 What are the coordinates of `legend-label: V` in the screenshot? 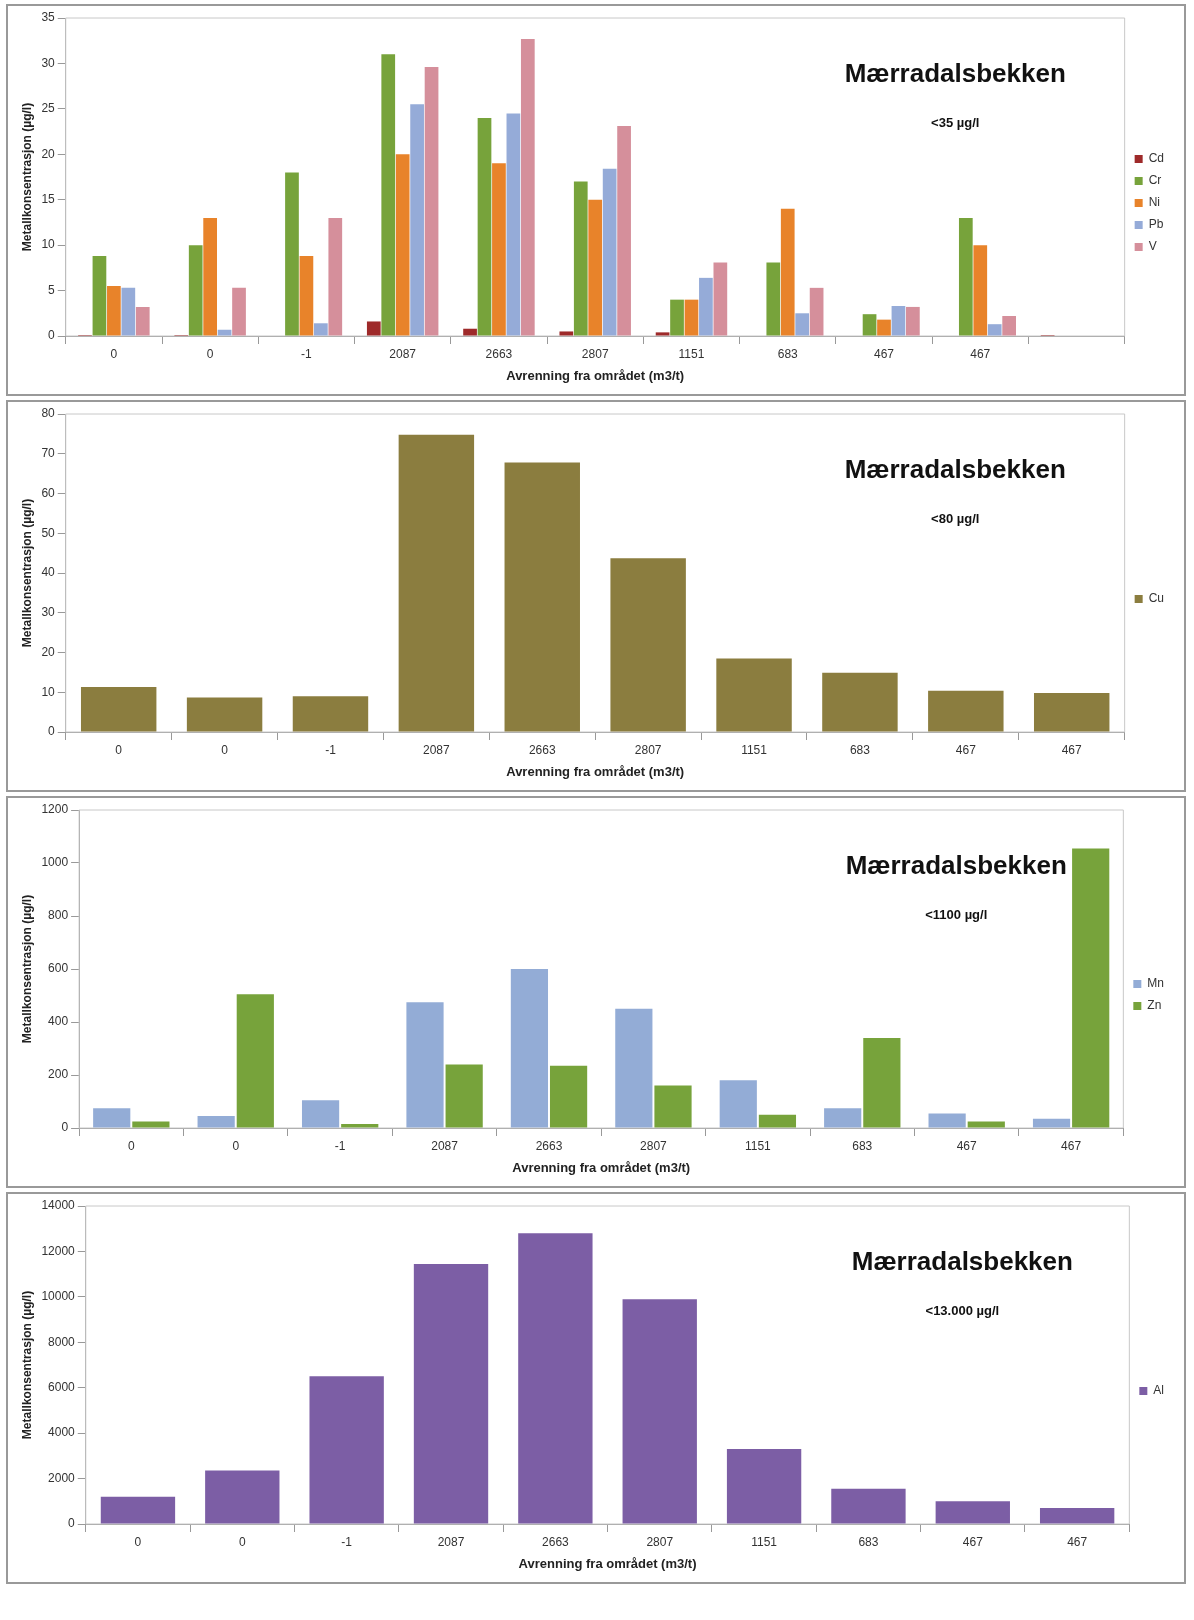 It's located at (1152, 246).